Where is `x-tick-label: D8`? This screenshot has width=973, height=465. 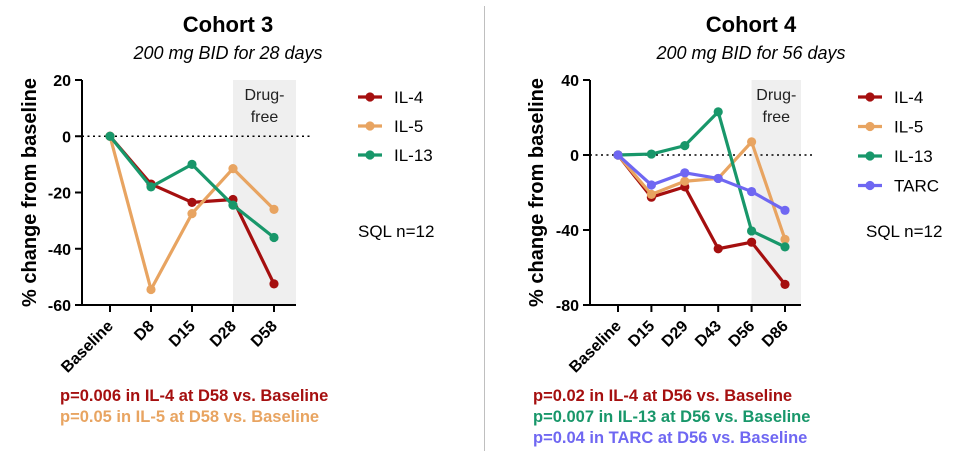 x-tick-label: D8 is located at coordinates (144, 331).